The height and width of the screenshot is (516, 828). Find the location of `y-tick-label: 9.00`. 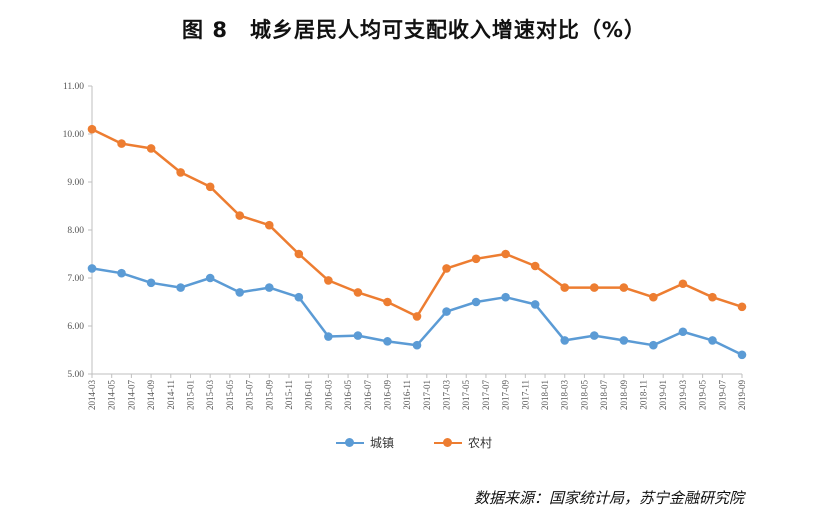

y-tick-label: 9.00 is located at coordinates (75, 183).